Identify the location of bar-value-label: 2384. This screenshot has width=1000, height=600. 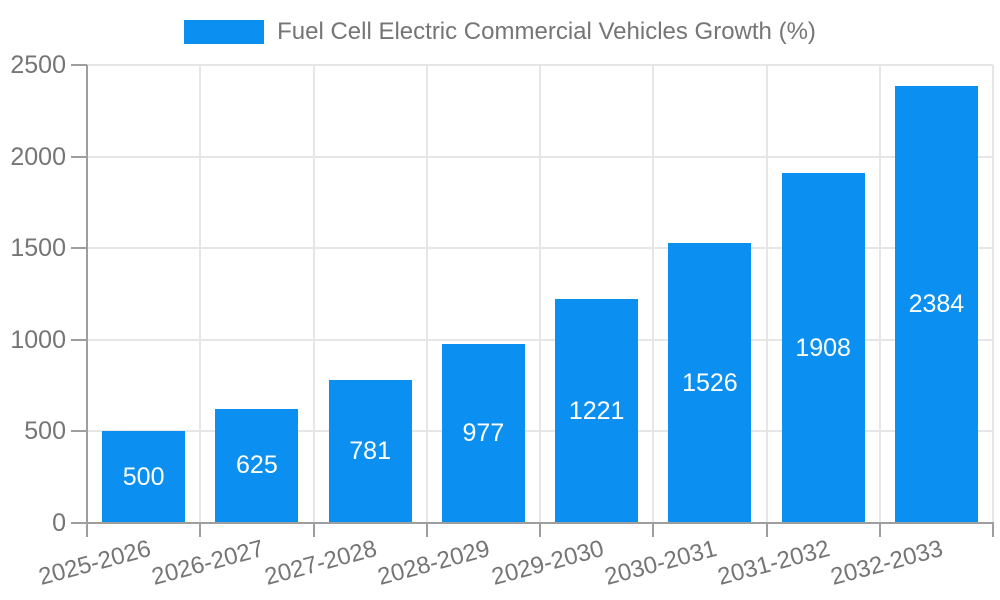
(936, 304).